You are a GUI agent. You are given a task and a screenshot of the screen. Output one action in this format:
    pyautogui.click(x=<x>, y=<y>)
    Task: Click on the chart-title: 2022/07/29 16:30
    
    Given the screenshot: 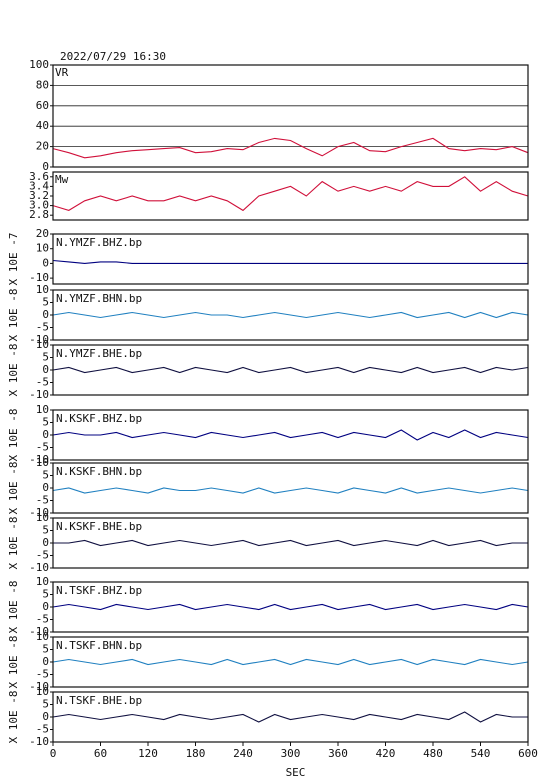 What is the action you would take?
    pyautogui.click(x=113, y=56)
    